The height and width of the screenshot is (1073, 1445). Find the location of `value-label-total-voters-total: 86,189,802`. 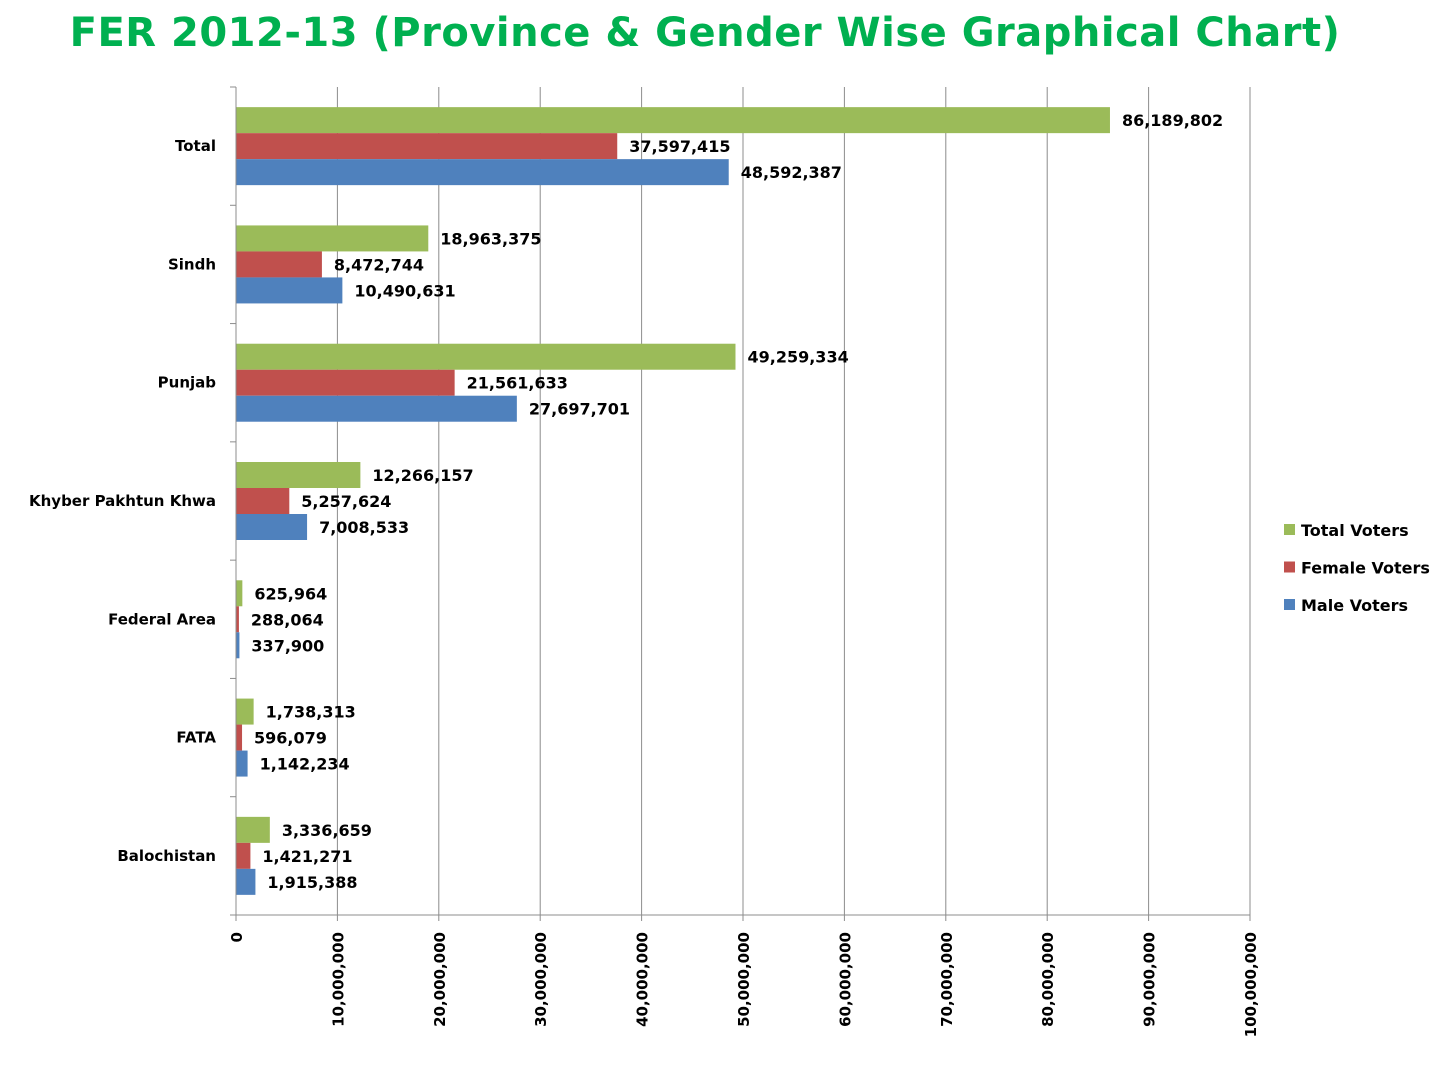

value-label-total-voters-total: 86,189,802 is located at coordinates (1172, 120).